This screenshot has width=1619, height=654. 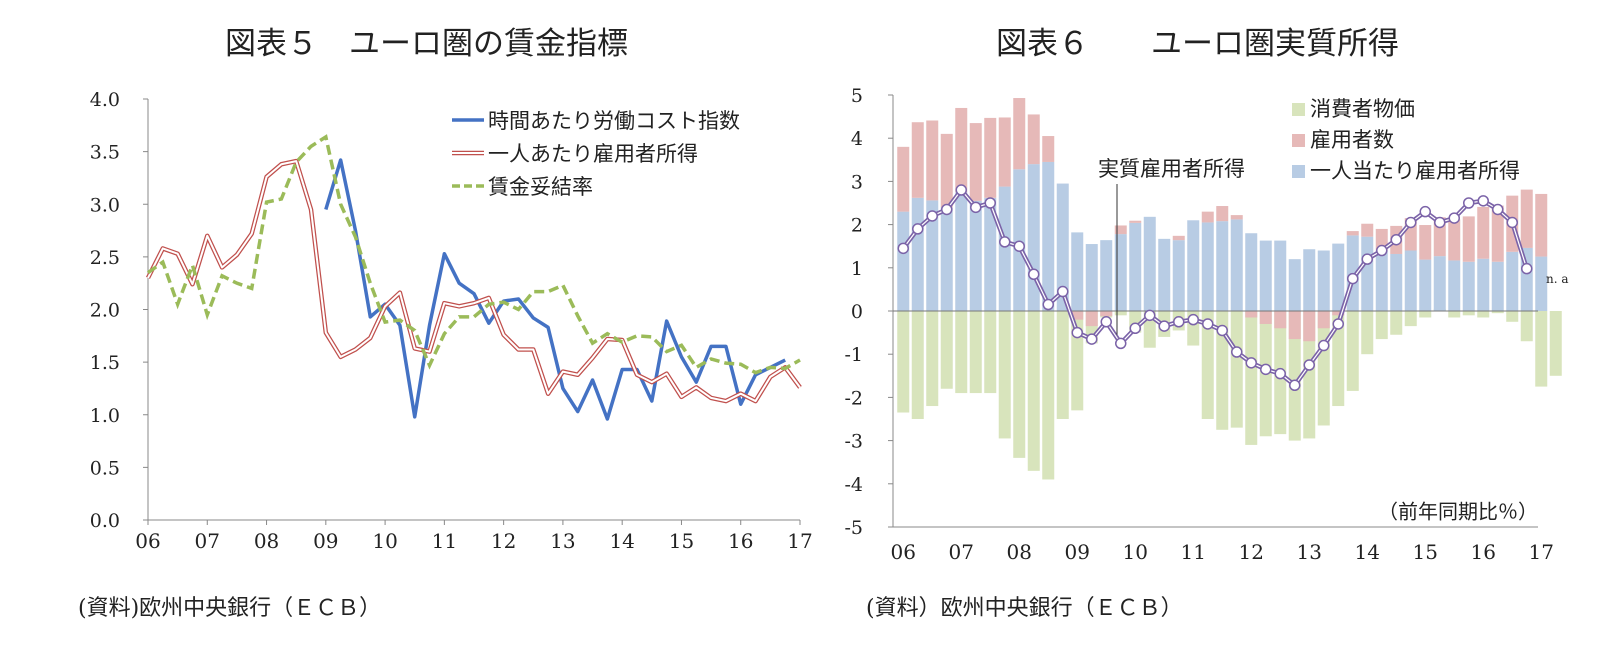 I want to click on y-tick-label: -2, so click(x=853, y=398).